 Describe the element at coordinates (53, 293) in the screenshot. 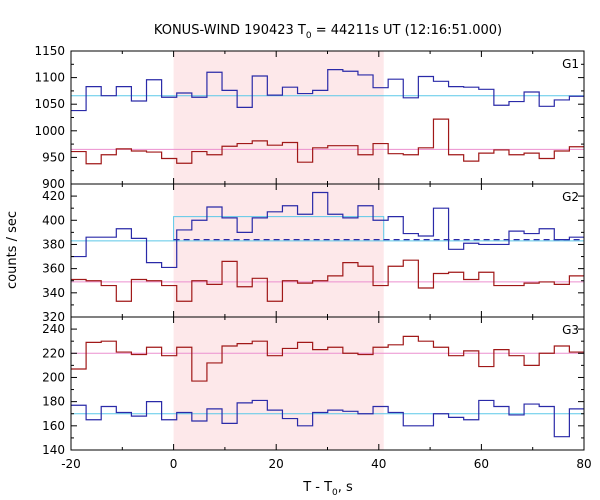

I see `y-tick-label: 340` at that location.